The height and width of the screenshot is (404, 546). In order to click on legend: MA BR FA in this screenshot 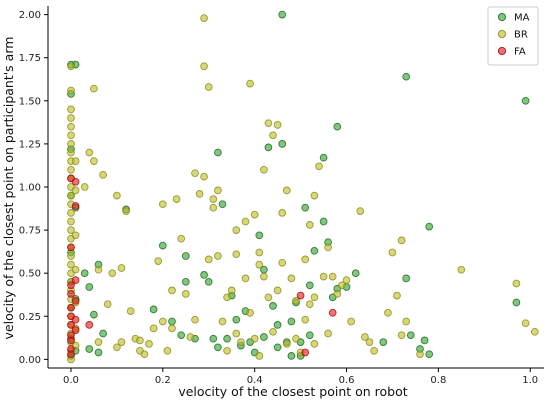, I will do `click(513, 36)`.